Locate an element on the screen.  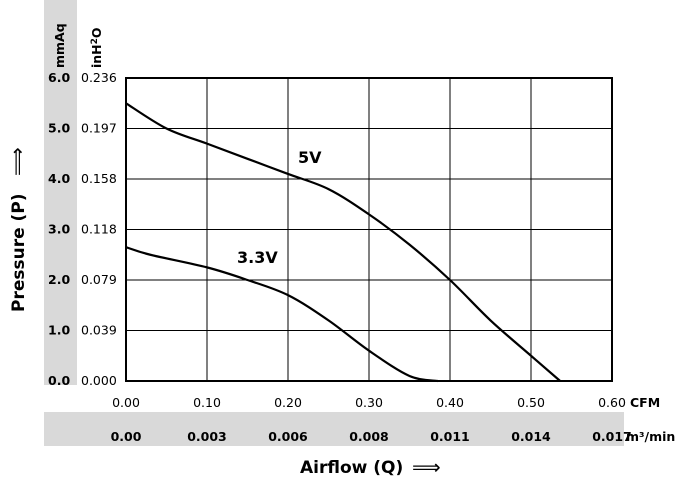
y-primary-tick-label: 2.0 is located at coordinates (59, 279).